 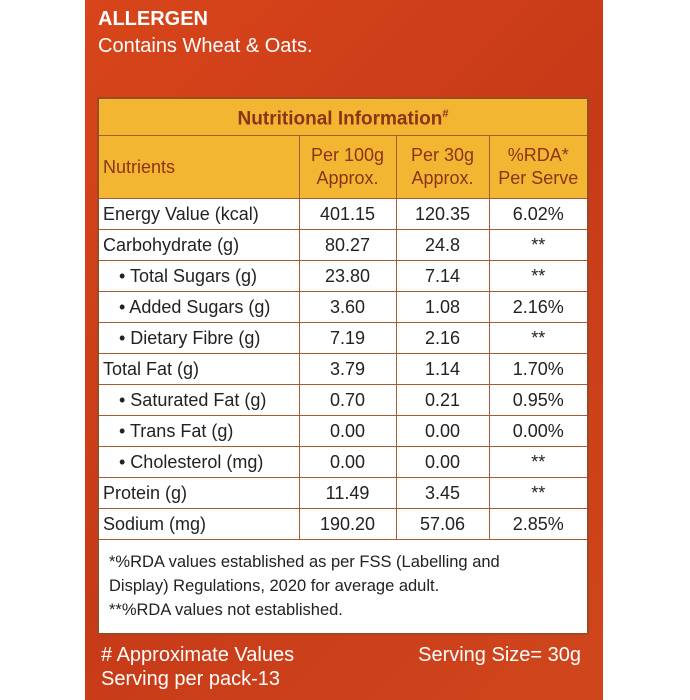 I want to click on nutrient-value: 3.79, so click(x=347, y=369).